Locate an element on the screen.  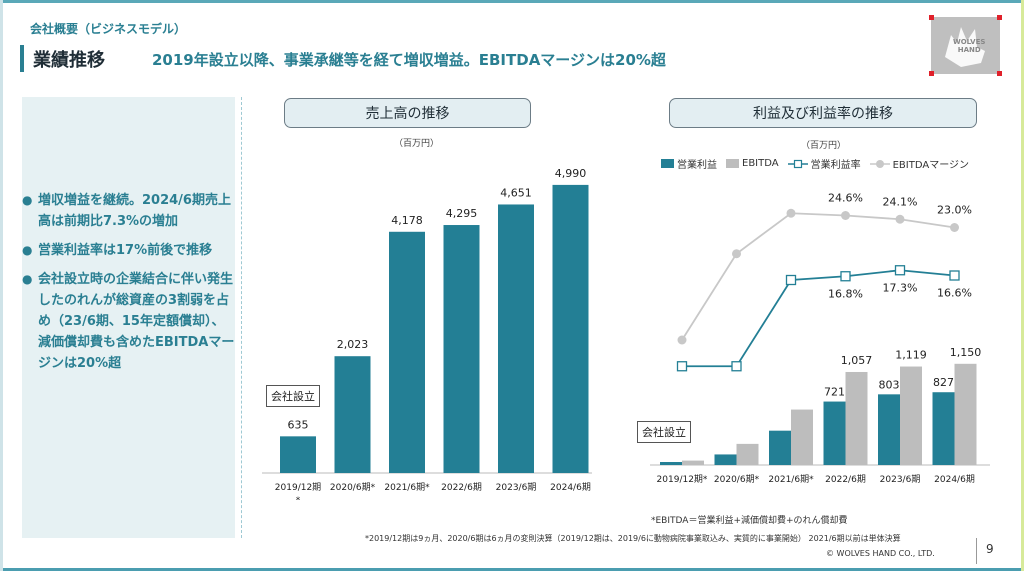
ebitda-margin-label: 24.6% is located at coordinates (845, 198).